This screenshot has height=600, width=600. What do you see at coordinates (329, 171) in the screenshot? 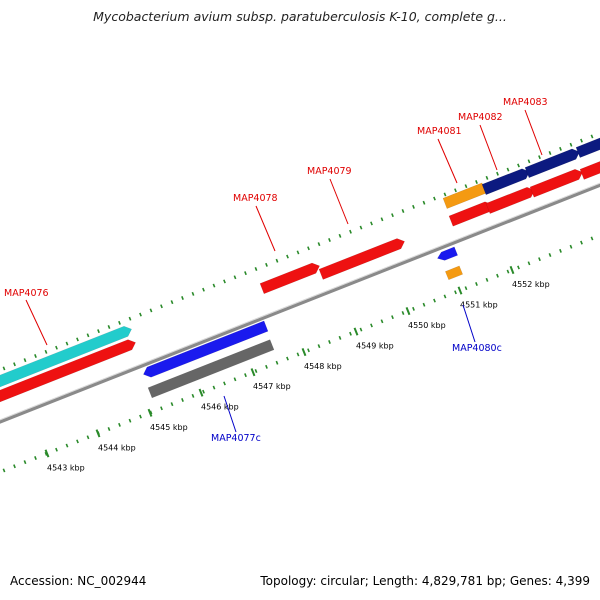
I see `gene-label-MAP4079: MAP4079` at bounding box center [329, 171].